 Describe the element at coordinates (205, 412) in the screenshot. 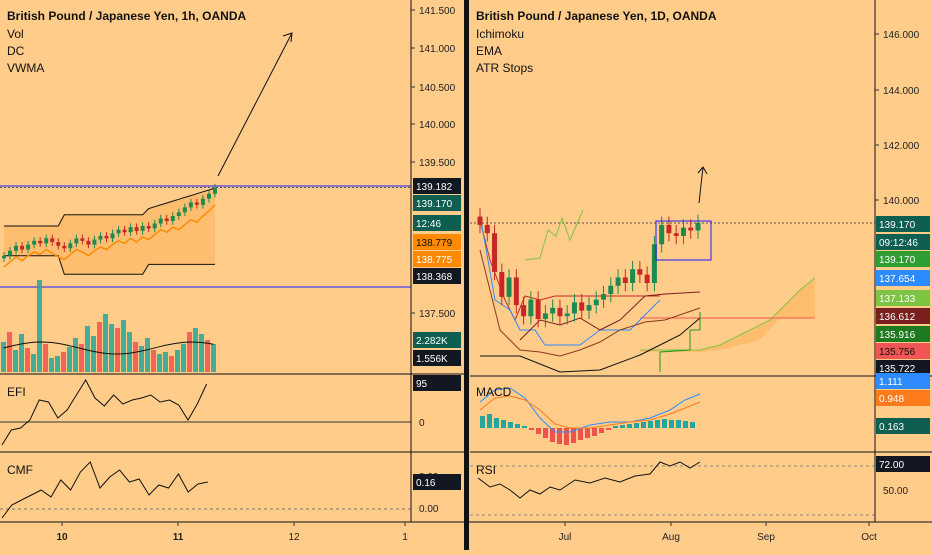

I see `left-efi-pane` at that location.